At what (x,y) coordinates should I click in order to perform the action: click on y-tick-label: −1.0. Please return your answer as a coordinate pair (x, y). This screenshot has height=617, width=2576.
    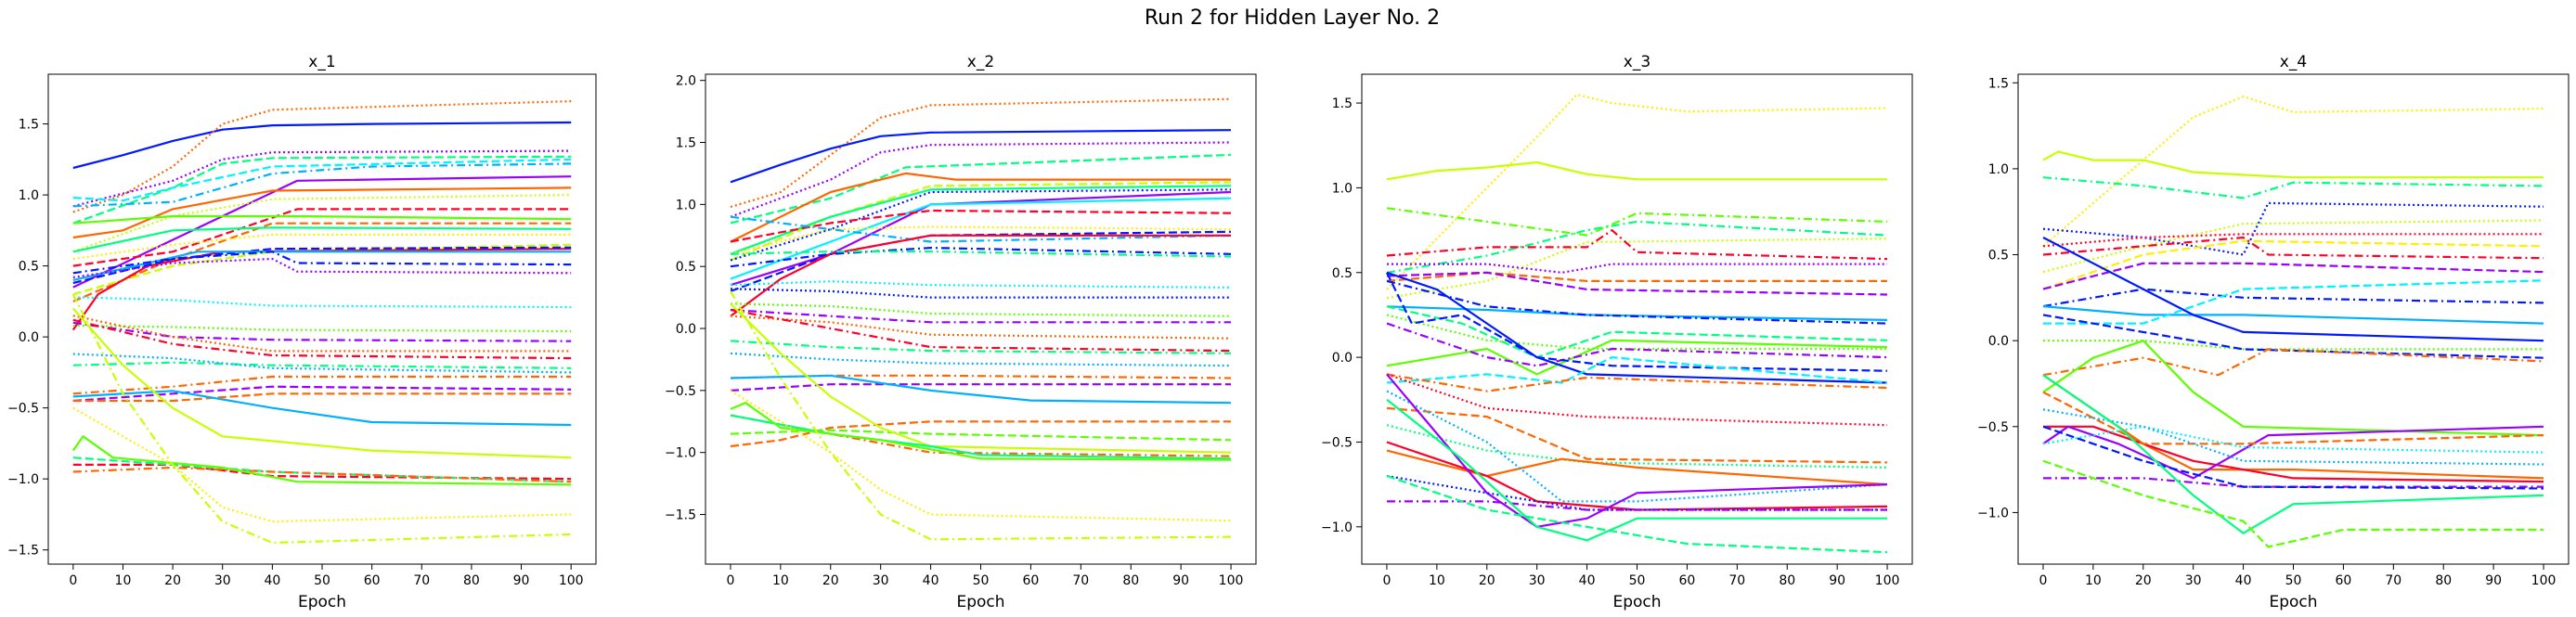
    Looking at the image, I should click on (1337, 528).